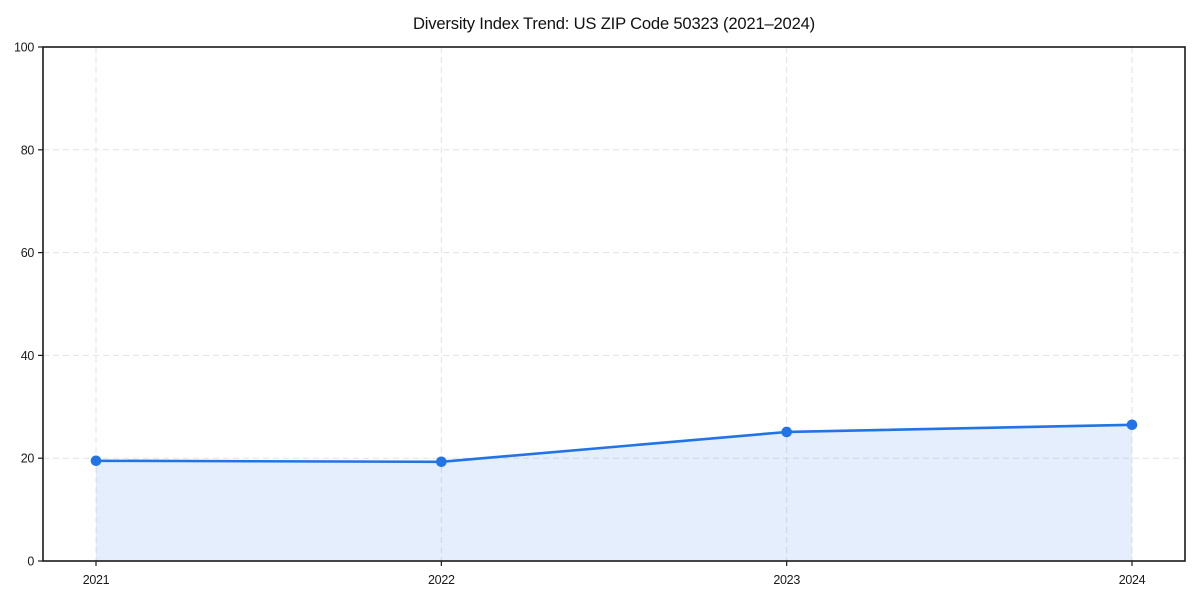 The image size is (1200, 600). Describe the element at coordinates (441, 580) in the screenshot. I see `x-tick-label: 2022` at that location.